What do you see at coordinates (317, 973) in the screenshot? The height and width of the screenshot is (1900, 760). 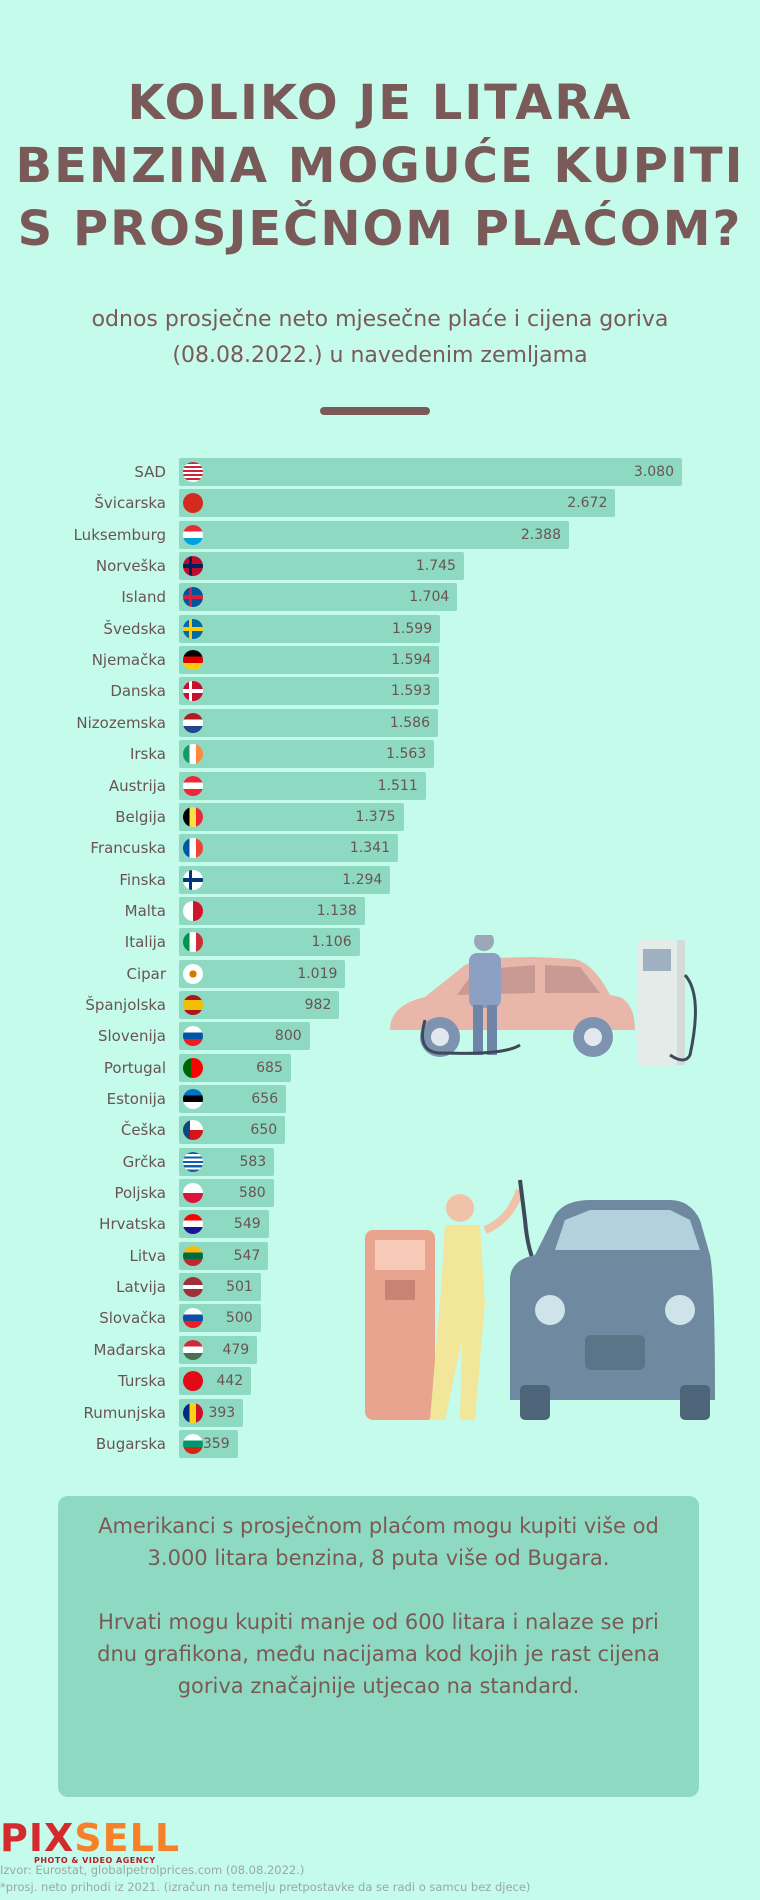 I see `value-label: 1.019` at bounding box center [317, 973].